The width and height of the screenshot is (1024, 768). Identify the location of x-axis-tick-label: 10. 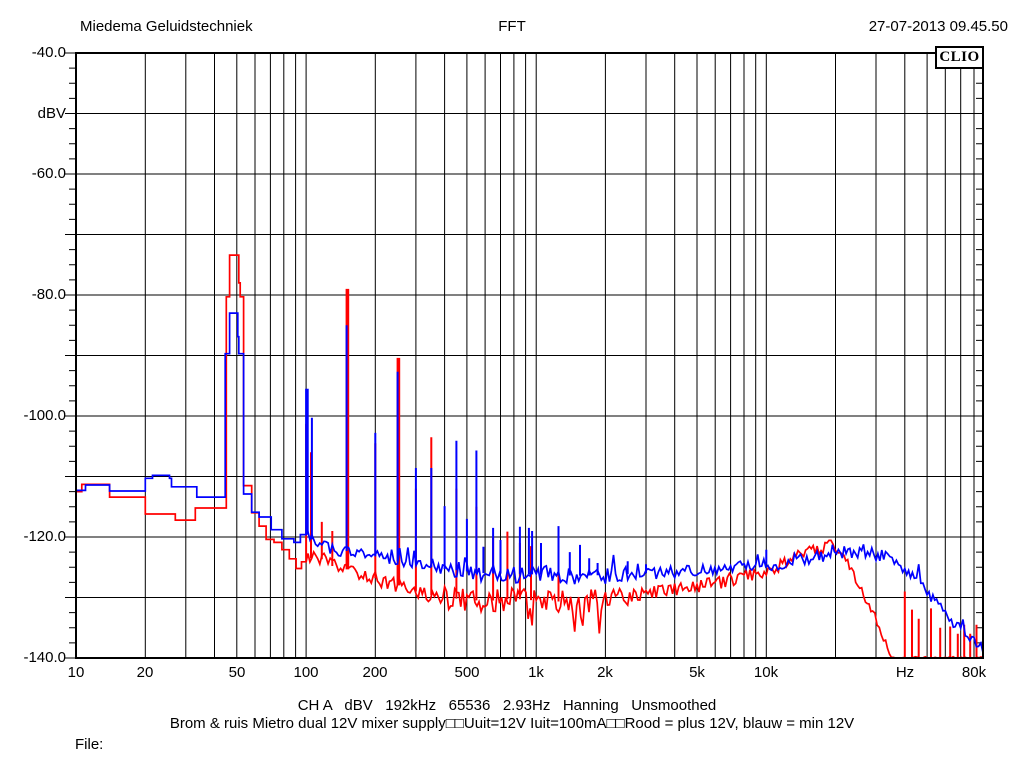
(76, 672).